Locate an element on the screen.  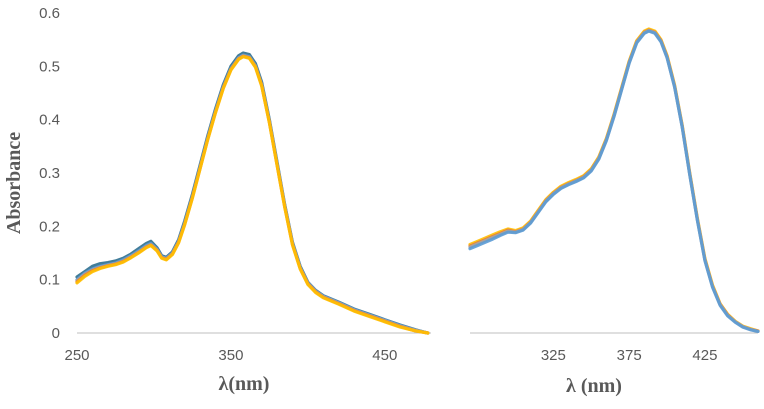
y-tick-label: 0 is located at coordinates (56, 333).